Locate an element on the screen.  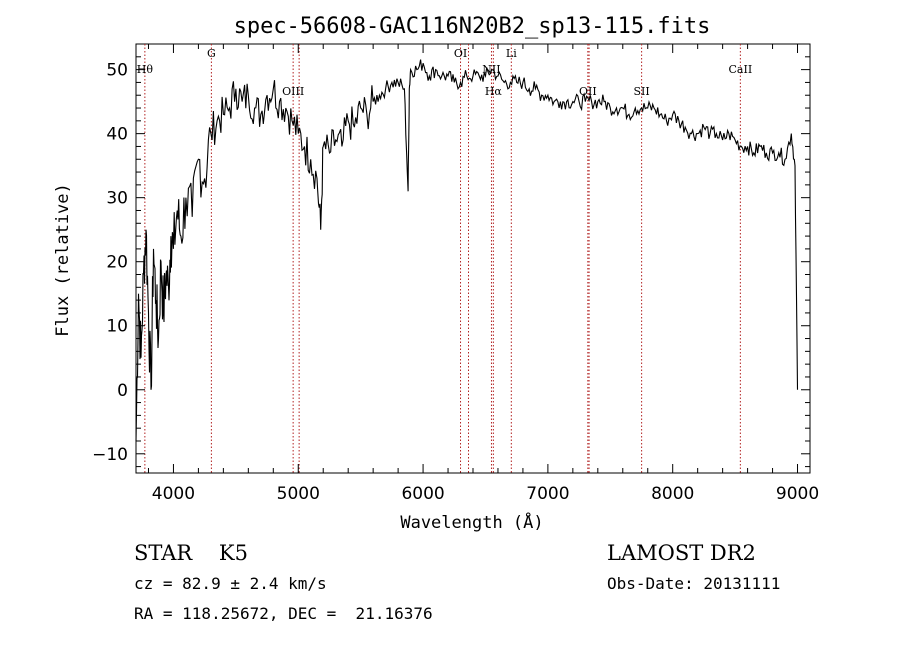
y-tick-label: 0 is located at coordinates (122, 391).